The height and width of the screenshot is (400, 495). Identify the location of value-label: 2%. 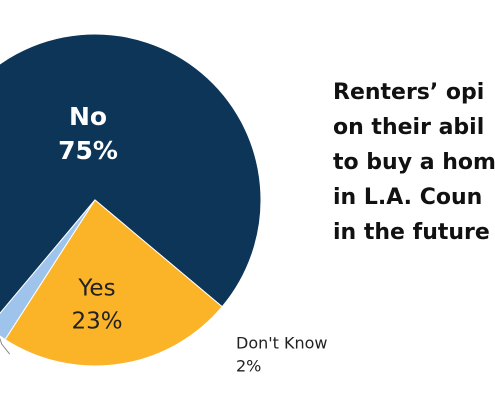
(248, 366).